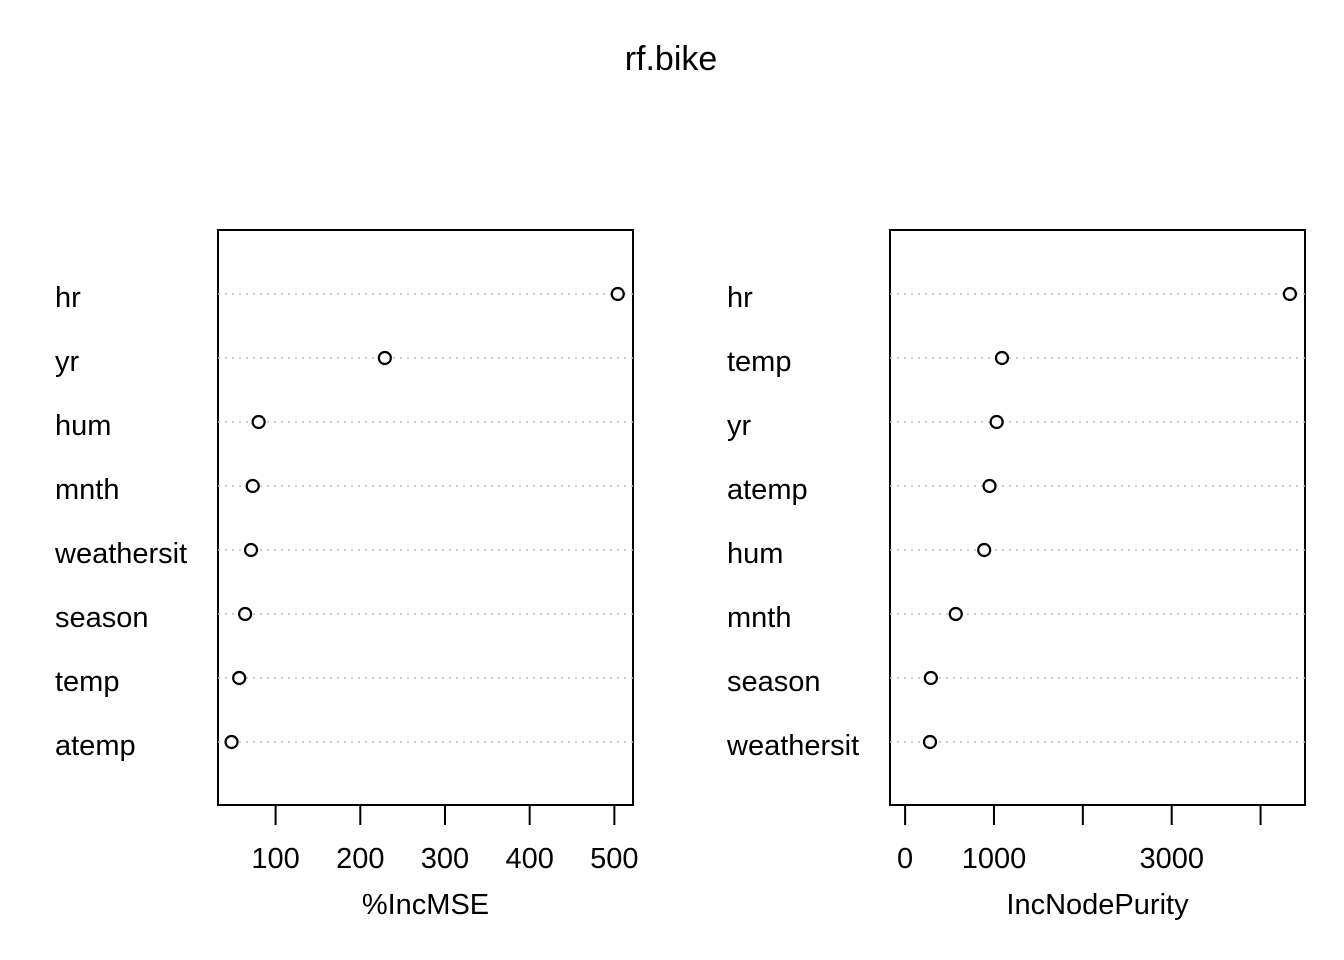 This screenshot has height=960, width=1344. What do you see at coordinates (671, 59) in the screenshot?
I see `figure-title: rf.bike` at bounding box center [671, 59].